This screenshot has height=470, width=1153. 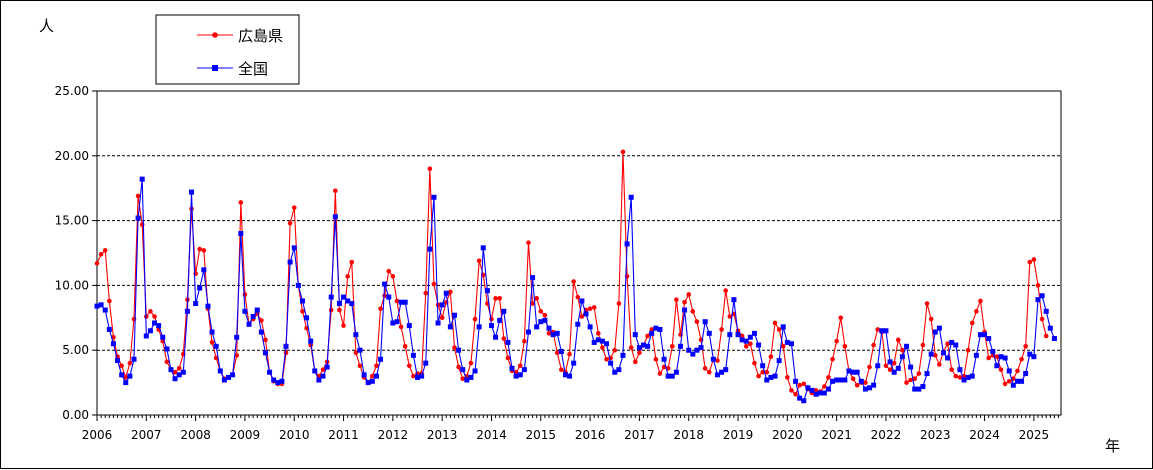 What do you see at coordinates (984, 435) in the screenshot?
I see `x-tick-label: 2024` at bounding box center [984, 435].